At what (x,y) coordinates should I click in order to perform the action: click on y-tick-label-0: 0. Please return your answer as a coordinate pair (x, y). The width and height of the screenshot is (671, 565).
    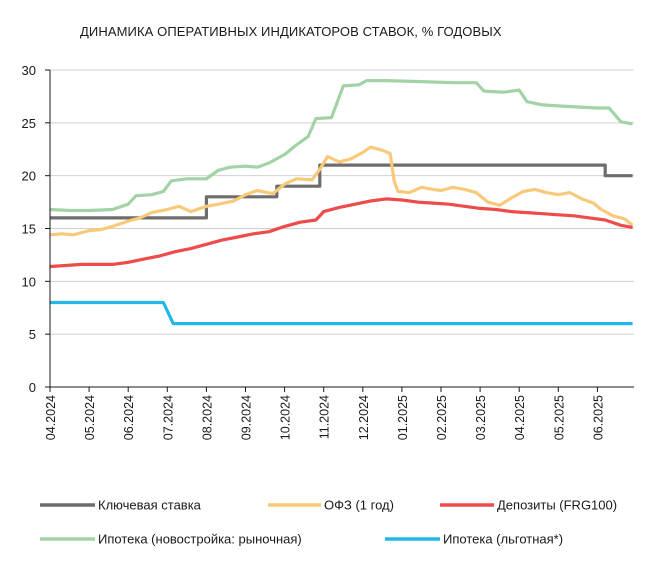
    Looking at the image, I should click on (32, 387).